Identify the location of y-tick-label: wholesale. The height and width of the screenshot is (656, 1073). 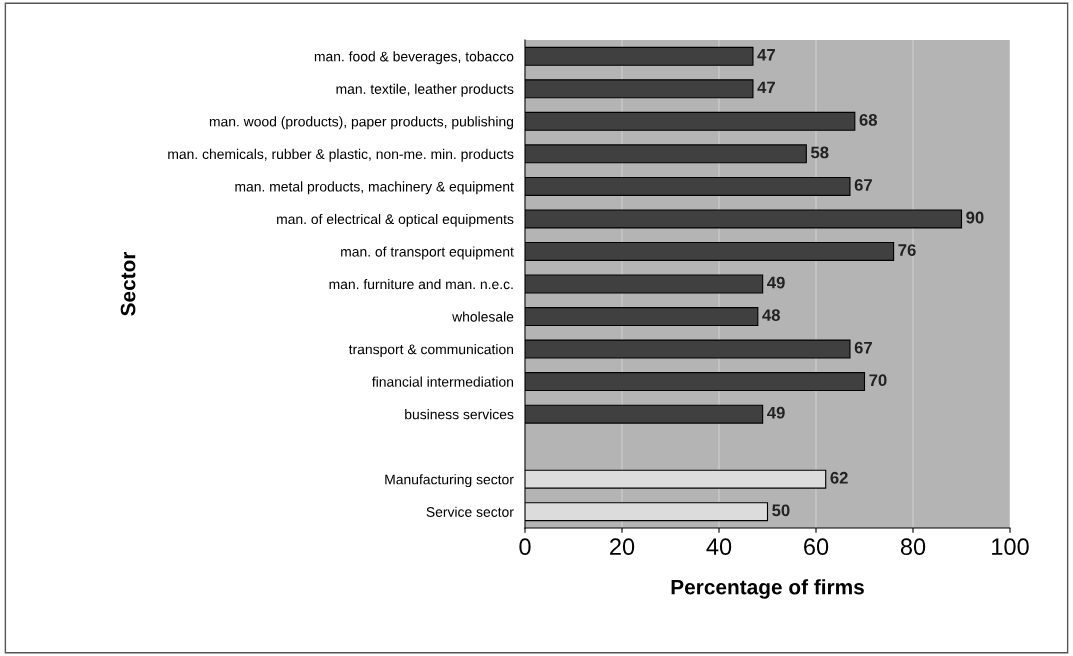
(483, 316).